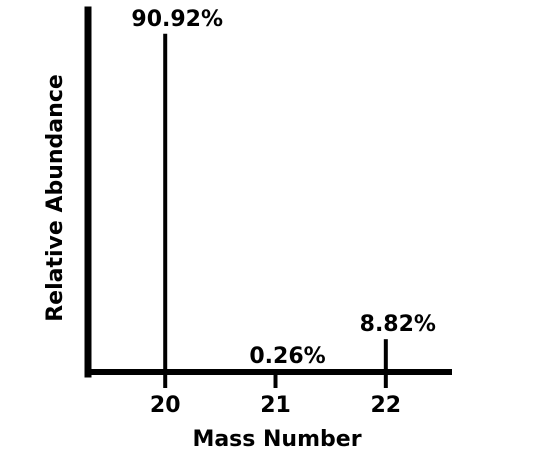  I want to click on x-tick-labels: 20 21 22, so click(275, 405).